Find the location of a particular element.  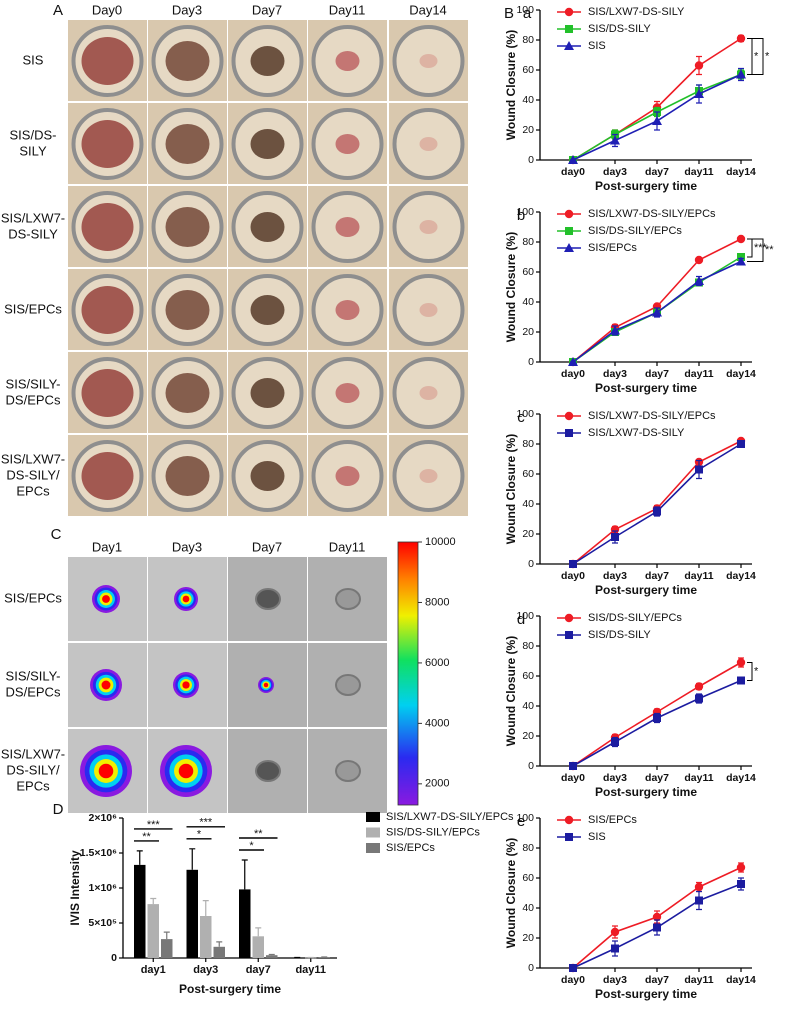

legend-label: SIS is located at coordinates (597, 46).